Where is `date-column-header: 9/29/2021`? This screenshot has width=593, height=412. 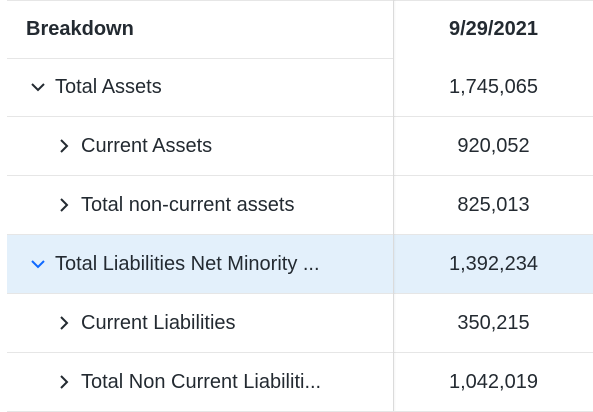 date-column-header: 9/29/2021 is located at coordinates (493, 29).